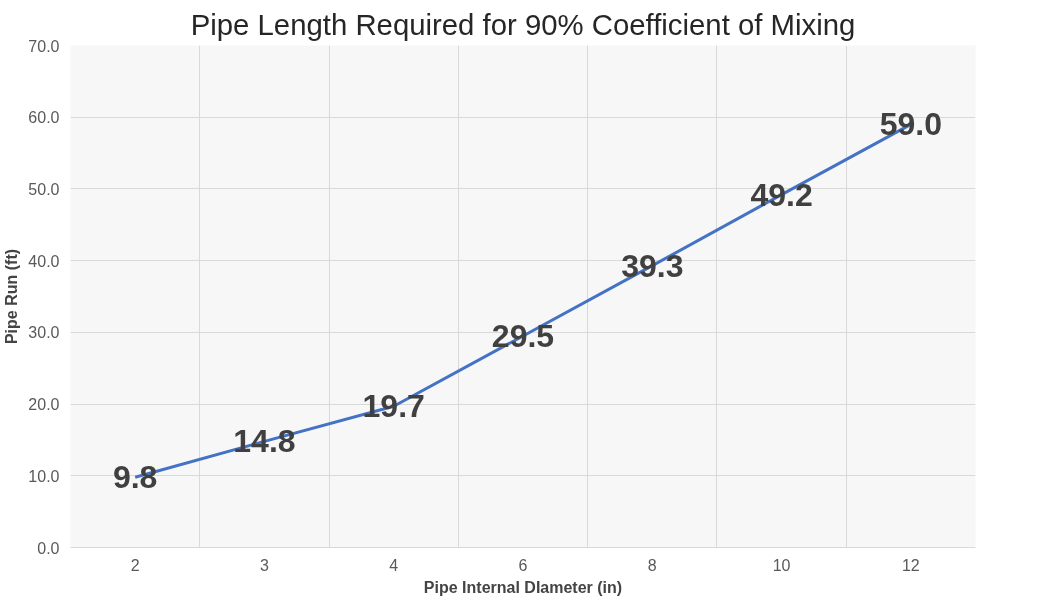 The height and width of the screenshot is (603, 1061). I want to click on y-tick-label: 70.0, so click(44, 46).